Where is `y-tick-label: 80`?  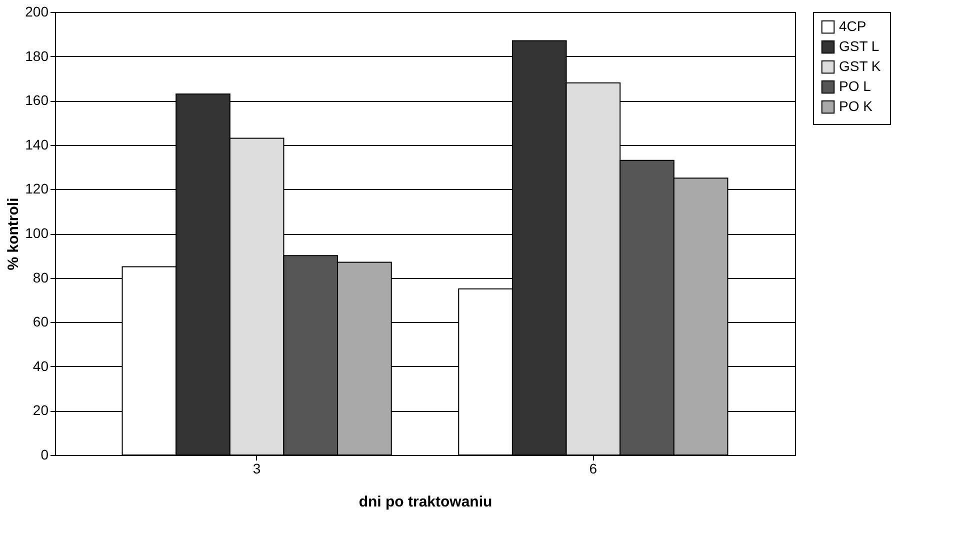
y-tick-label: 80 is located at coordinates (40, 277).